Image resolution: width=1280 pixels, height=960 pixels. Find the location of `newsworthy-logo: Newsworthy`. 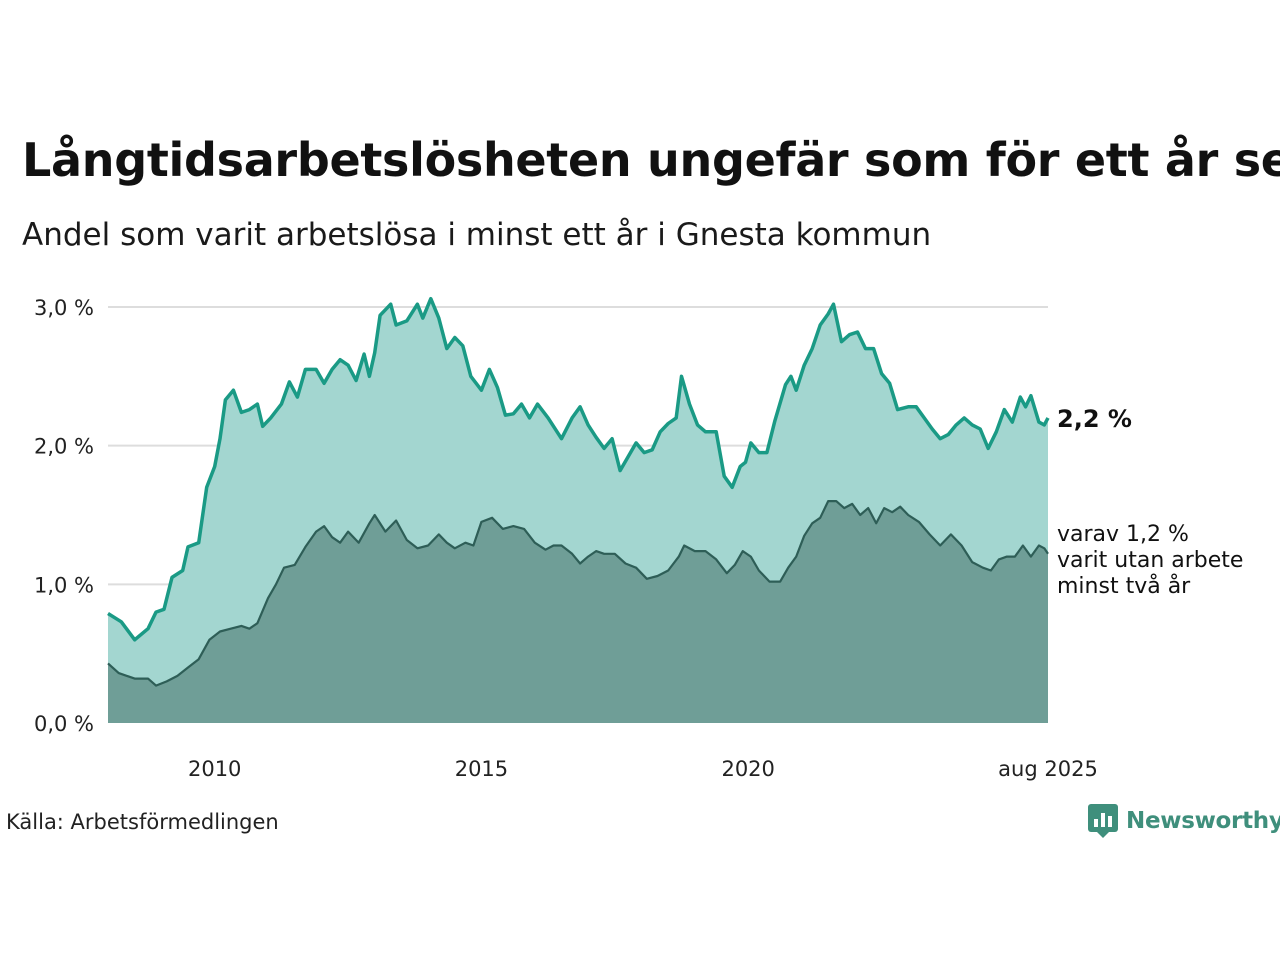

newsworthy-logo: Newsworthy is located at coordinates (1184, 821).